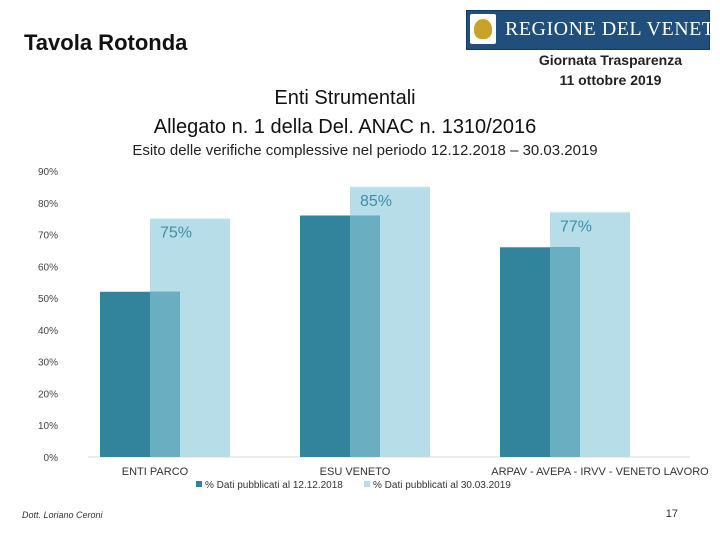 The height and width of the screenshot is (540, 720). I want to click on logo-text: REGIONE DEL VENETO, so click(612, 29).